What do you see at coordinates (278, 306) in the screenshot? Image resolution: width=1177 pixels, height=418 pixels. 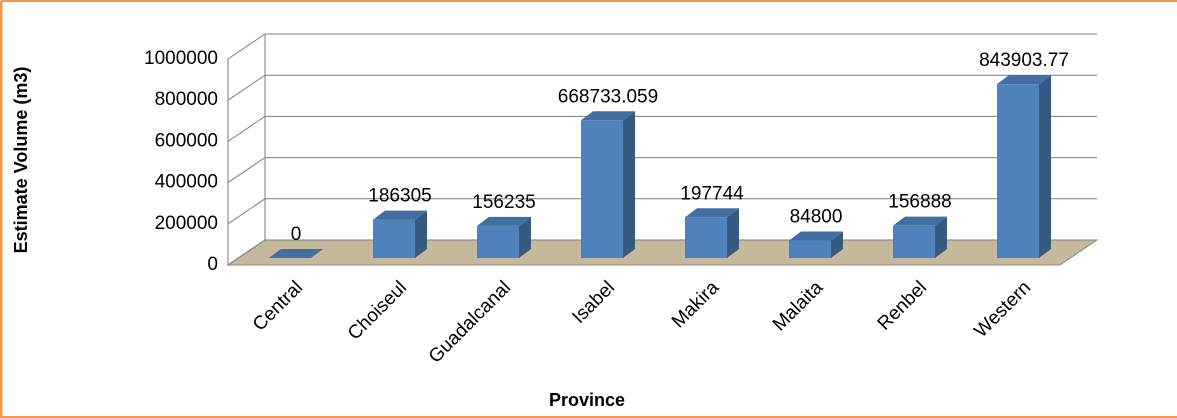 I see `x-tick-label: Central` at bounding box center [278, 306].